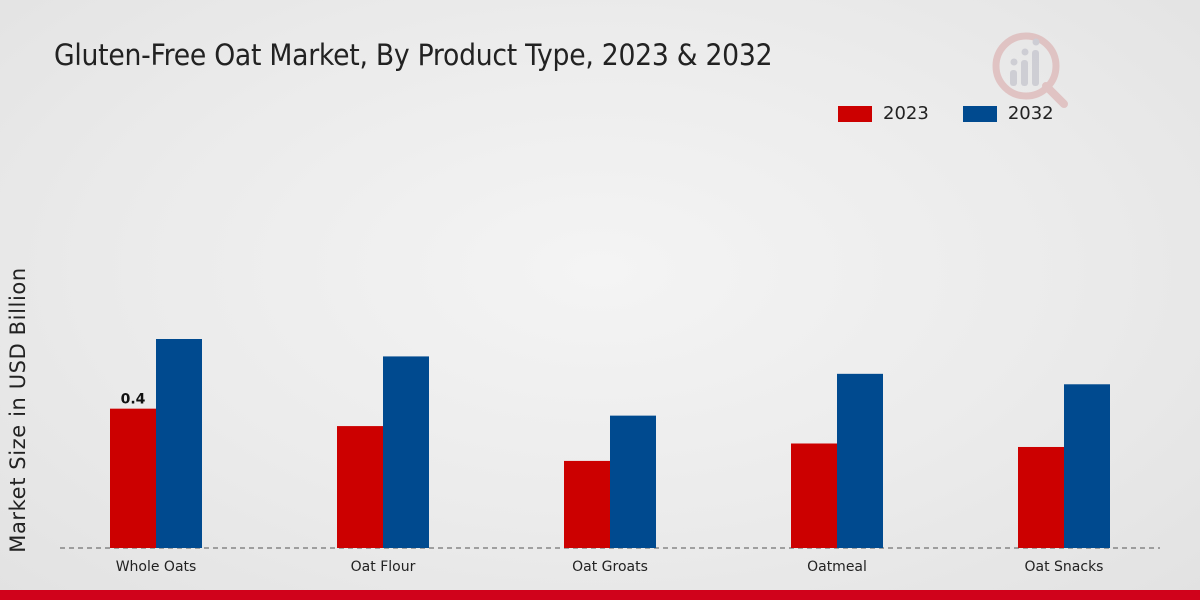 The image size is (1200, 600). What do you see at coordinates (1064, 567) in the screenshot?
I see `x-tick-label-oat-snacks: Oat Snacks` at bounding box center [1064, 567].